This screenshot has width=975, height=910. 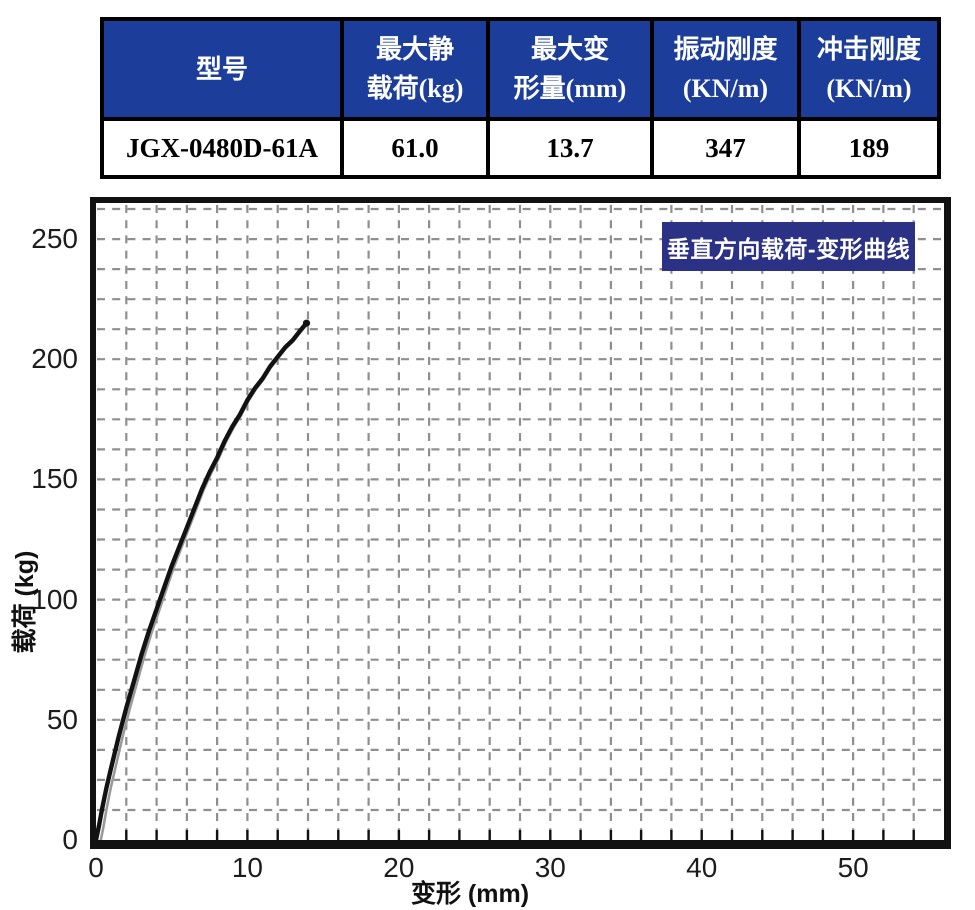 What do you see at coordinates (247, 867) in the screenshot?
I see `x-tick-label: 10` at bounding box center [247, 867].